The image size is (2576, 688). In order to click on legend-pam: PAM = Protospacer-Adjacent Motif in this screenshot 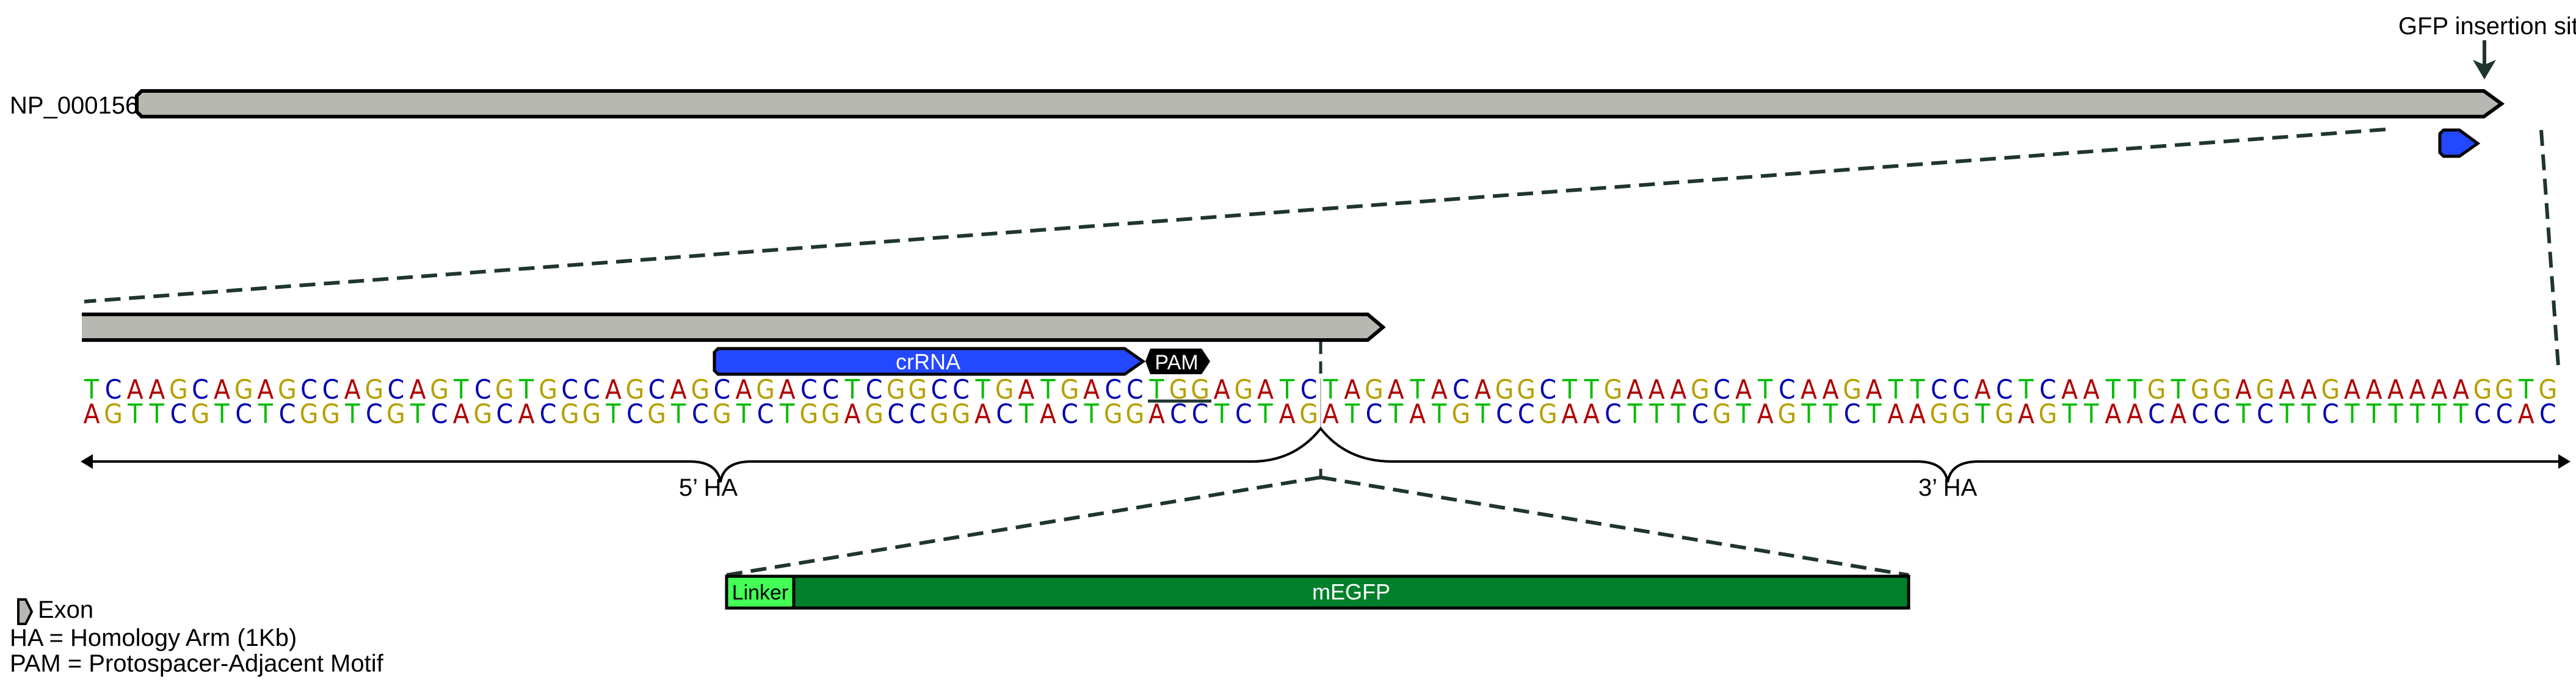, I will do `click(197, 663)`.